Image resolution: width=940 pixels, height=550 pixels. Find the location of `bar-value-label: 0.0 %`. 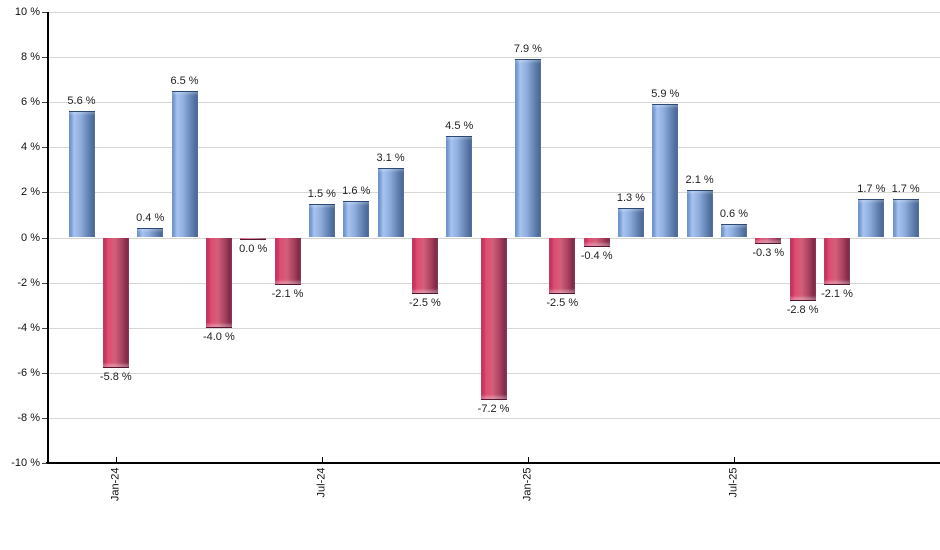

bar-value-label: 0.0 % is located at coordinates (253, 248).